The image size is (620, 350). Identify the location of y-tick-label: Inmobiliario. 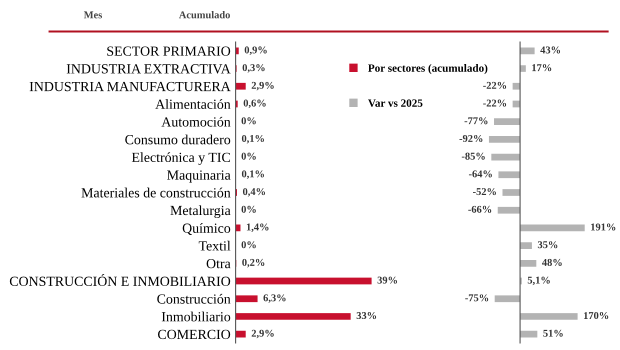
(196, 317).